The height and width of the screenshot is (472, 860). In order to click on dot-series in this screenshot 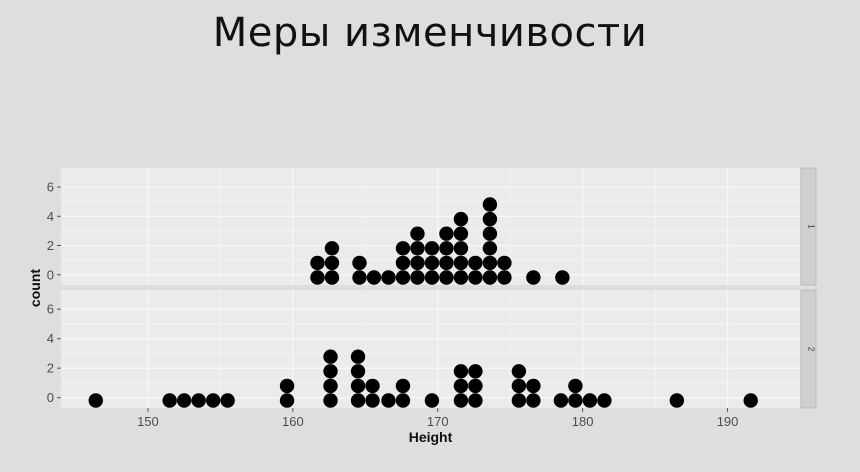, I will do `click(423, 378)`.